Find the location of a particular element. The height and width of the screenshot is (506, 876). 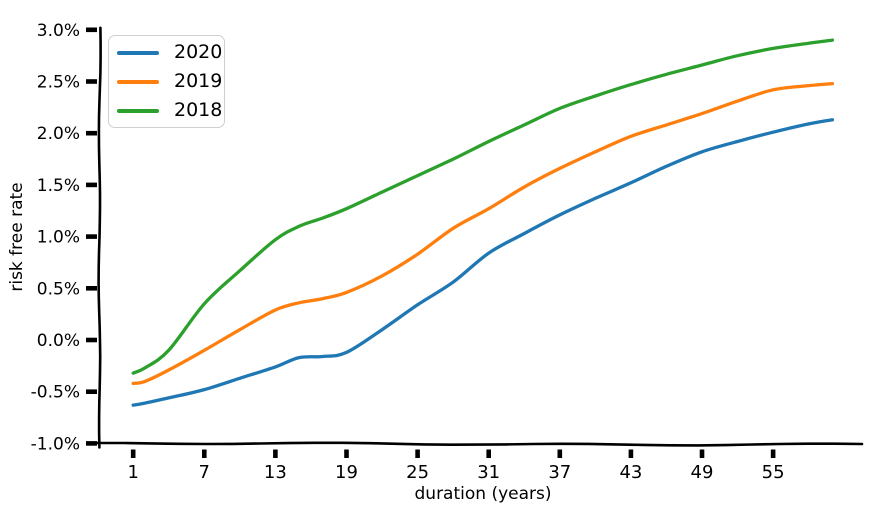

legend: 2020 2019 2018 is located at coordinates (166, 81).